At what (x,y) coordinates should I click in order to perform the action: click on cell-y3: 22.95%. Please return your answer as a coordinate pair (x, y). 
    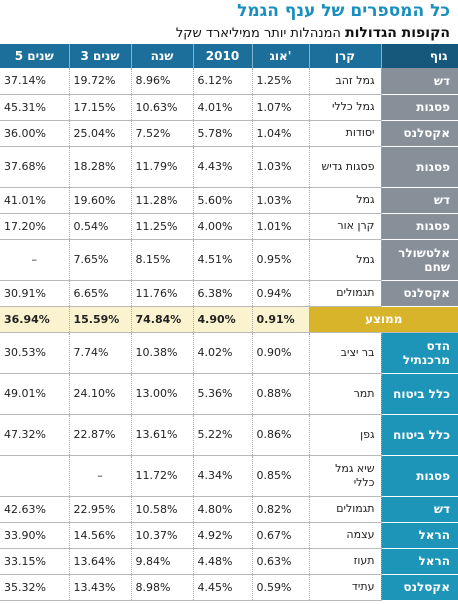
    Looking at the image, I should click on (100, 509).